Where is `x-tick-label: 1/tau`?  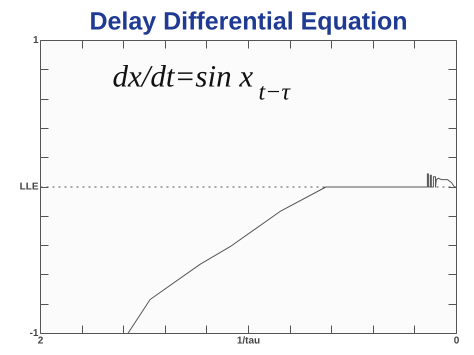
x-tick-label: 1/tau is located at coordinates (248, 341).